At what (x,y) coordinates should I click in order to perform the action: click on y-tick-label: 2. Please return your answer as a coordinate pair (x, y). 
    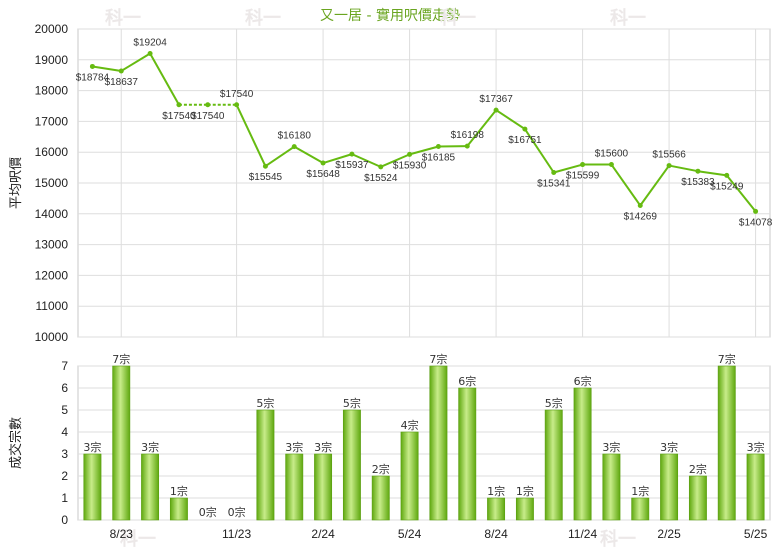
    Looking at the image, I should click on (64, 476).